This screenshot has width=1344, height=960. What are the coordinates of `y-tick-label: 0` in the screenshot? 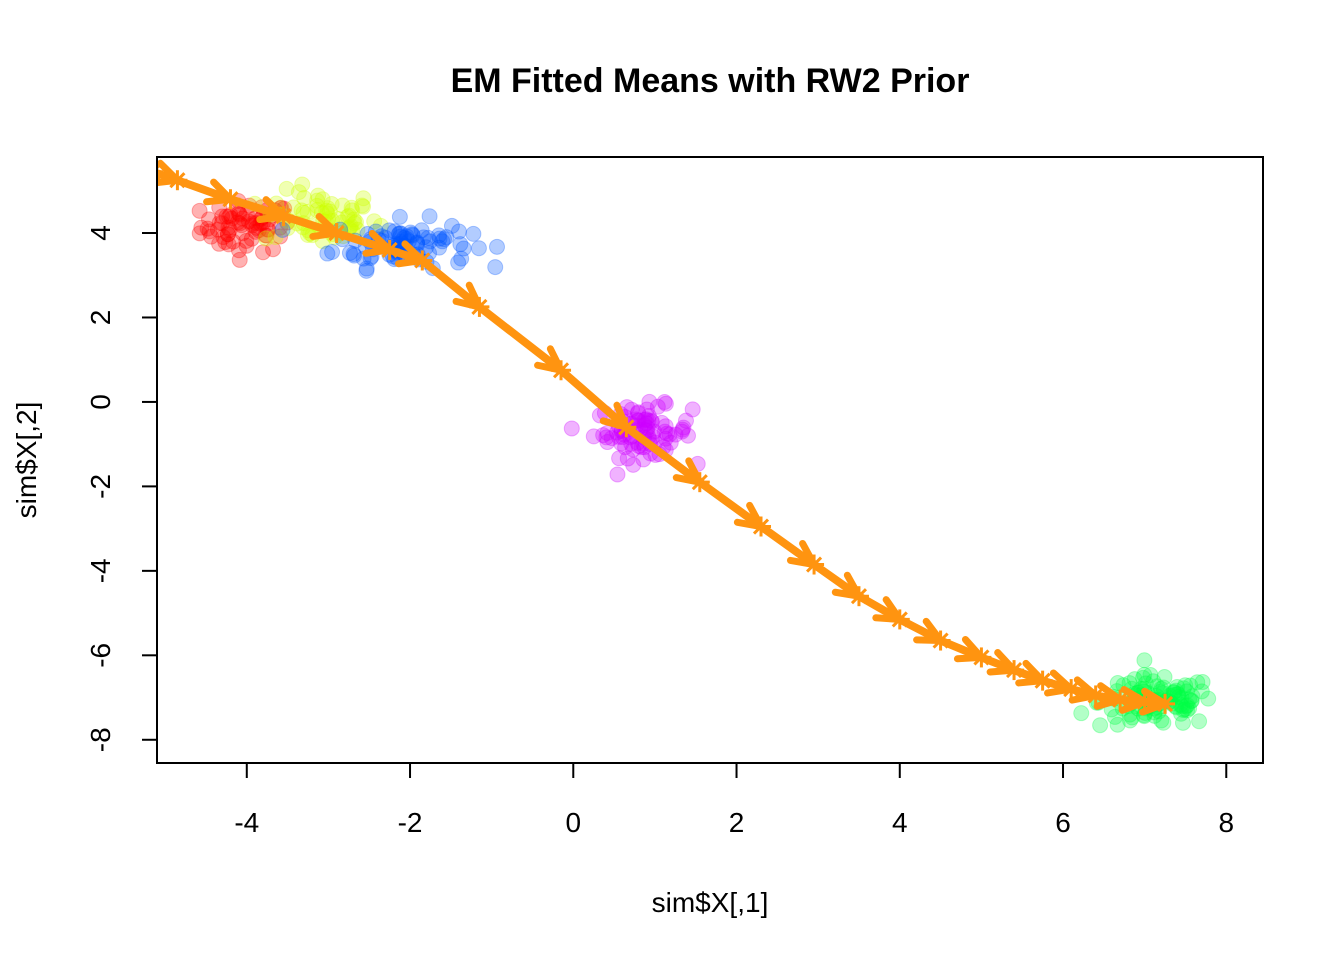 It's located at (100, 402).